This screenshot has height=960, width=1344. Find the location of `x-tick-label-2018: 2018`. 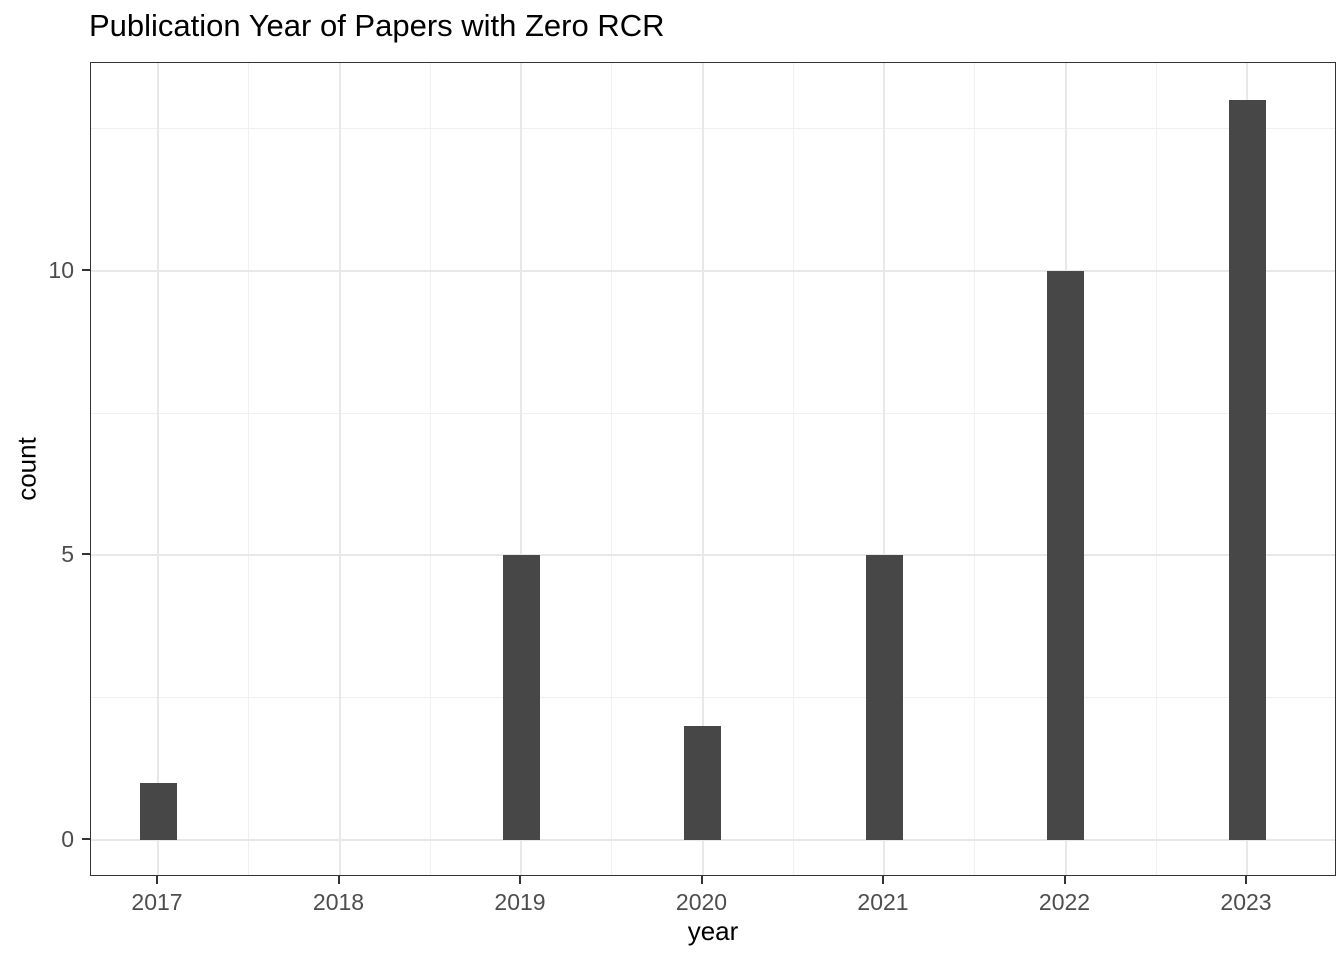

x-tick-label-2018: 2018 is located at coordinates (338, 902).